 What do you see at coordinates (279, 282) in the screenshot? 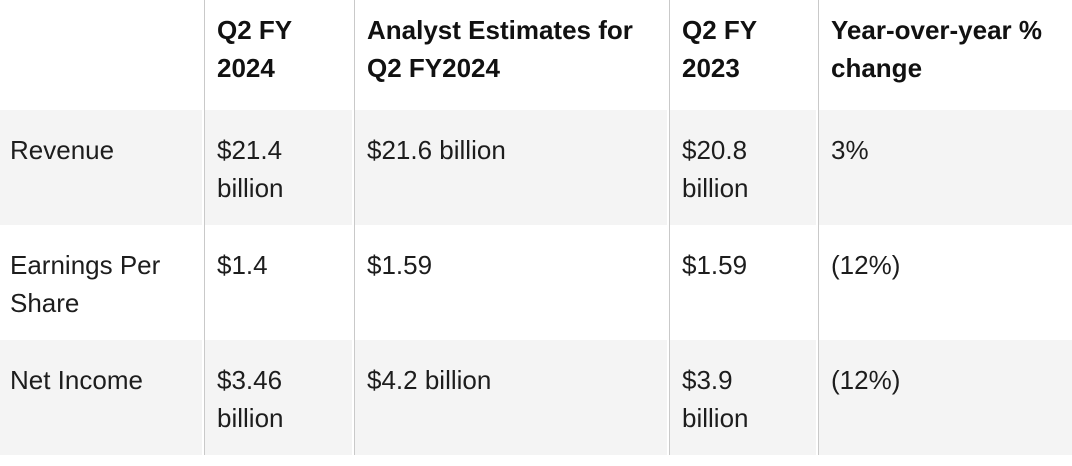
I see `cell-eps-q2-fy2024: $1.4` at bounding box center [279, 282].